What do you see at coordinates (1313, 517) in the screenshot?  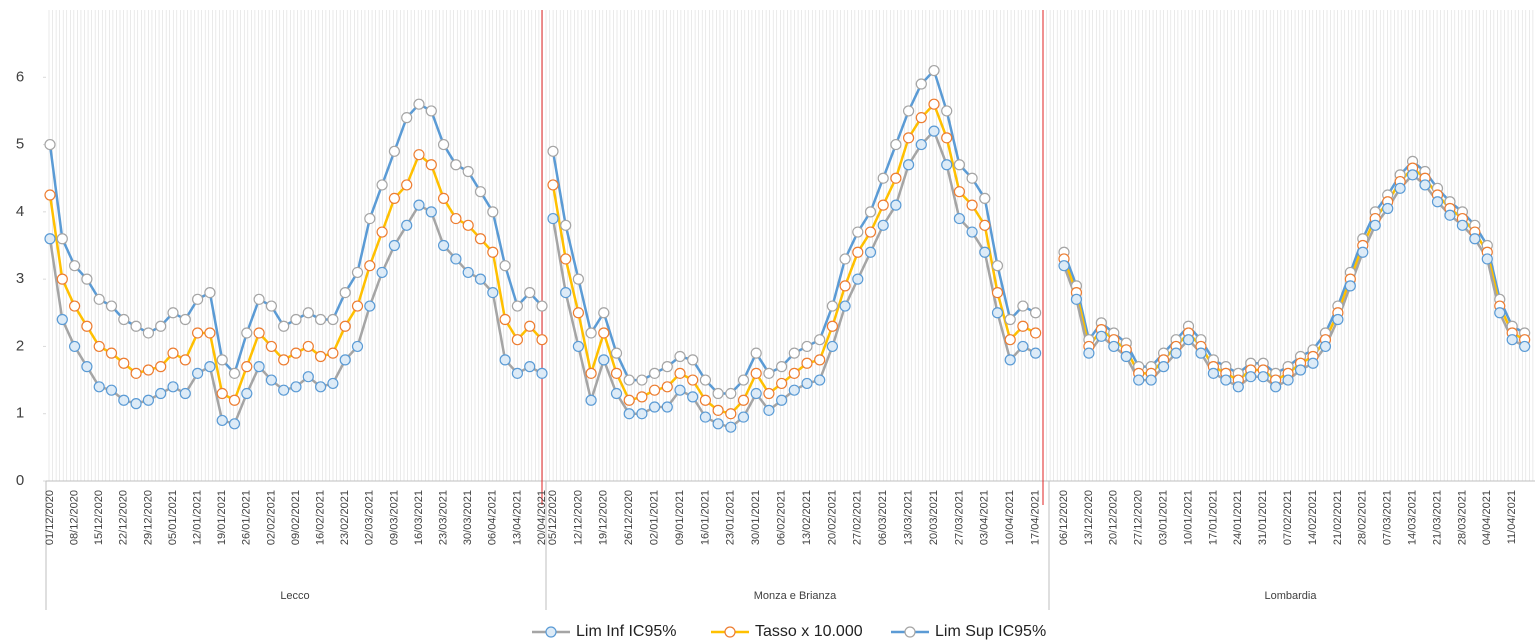 I see `x-tick-label: 14/02/2021` at bounding box center [1313, 517].